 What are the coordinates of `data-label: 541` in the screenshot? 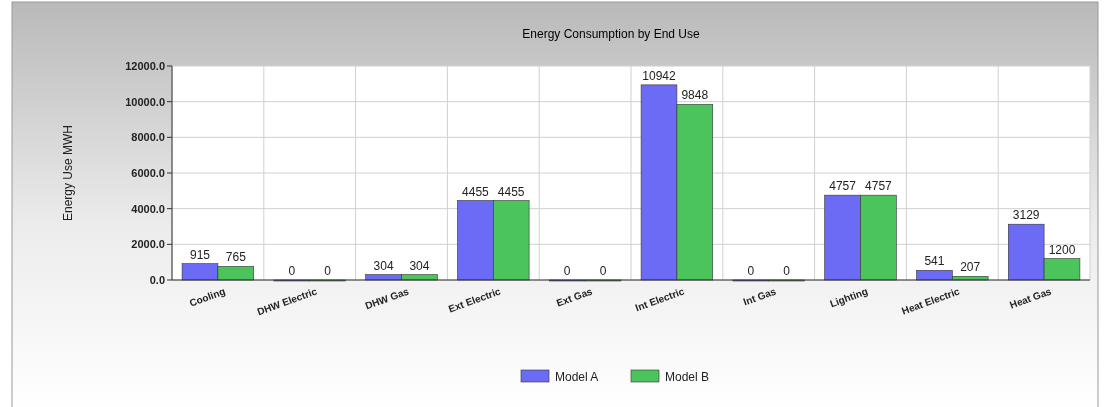 It's located at (934, 261).